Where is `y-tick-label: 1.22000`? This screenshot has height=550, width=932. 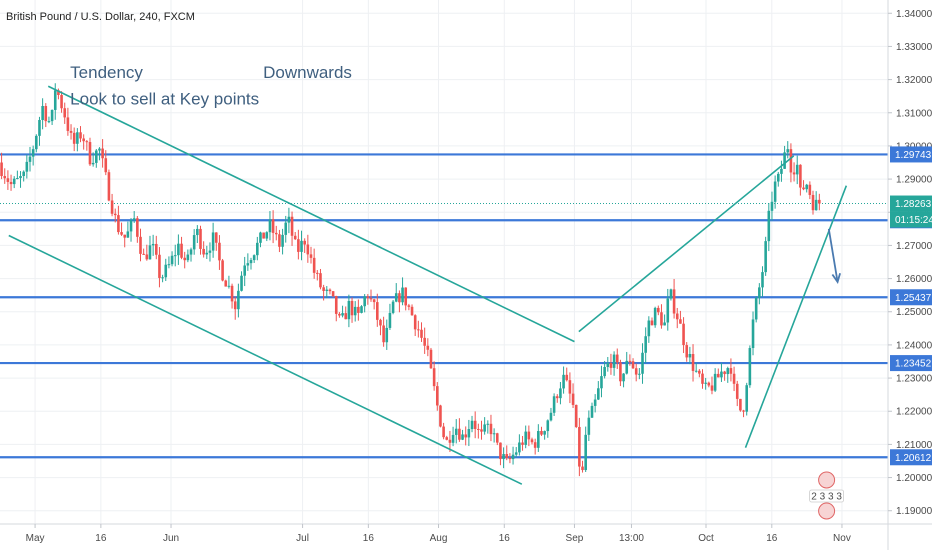
y-tick-label: 1.22000 is located at coordinates (914, 412).